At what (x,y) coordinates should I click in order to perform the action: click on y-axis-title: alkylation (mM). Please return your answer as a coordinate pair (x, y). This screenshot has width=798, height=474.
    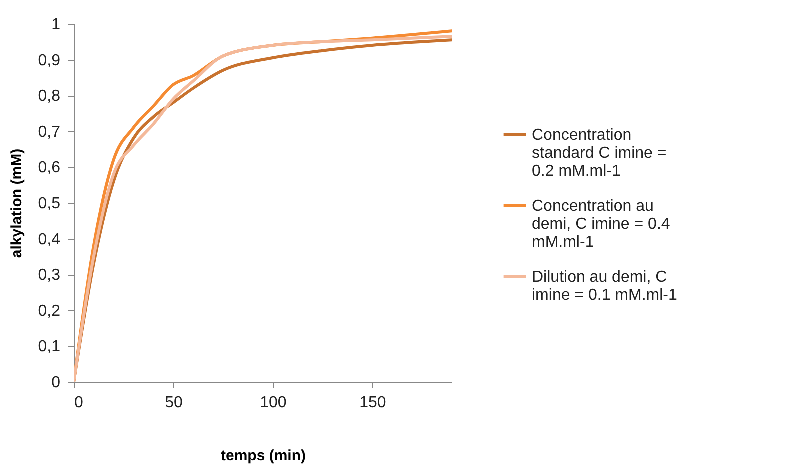
    Looking at the image, I should click on (17, 203).